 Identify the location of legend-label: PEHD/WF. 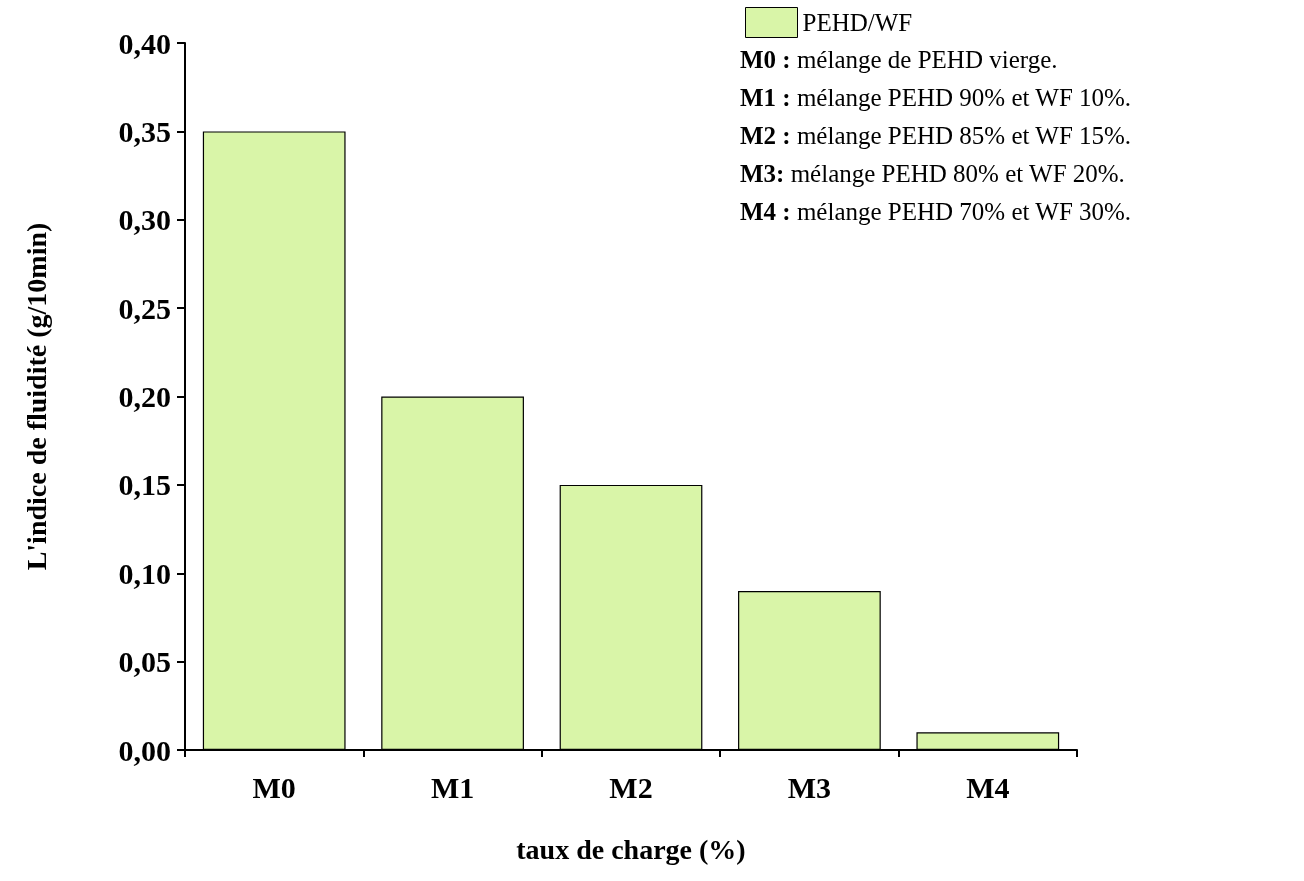
(857, 22).